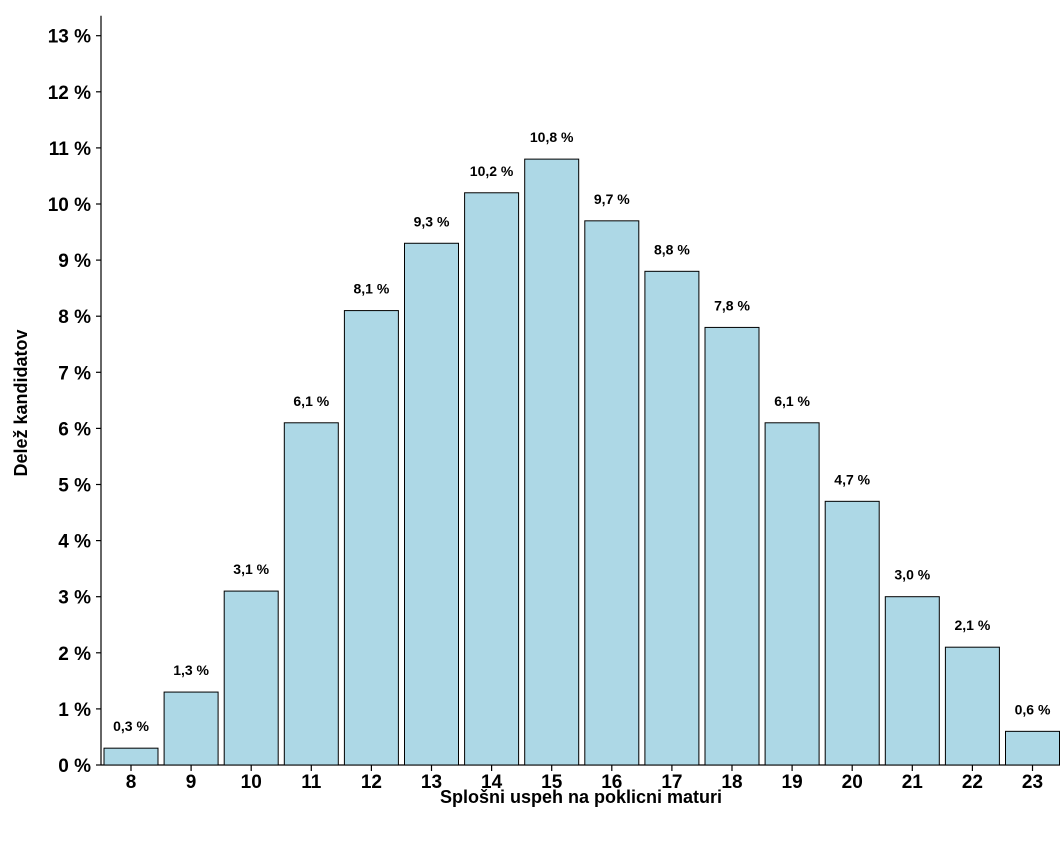 The height and width of the screenshot is (852, 1060). What do you see at coordinates (74, 429) in the screenshot?
I see `y-tick-label: 6 %` at bounding box center [74, 429].